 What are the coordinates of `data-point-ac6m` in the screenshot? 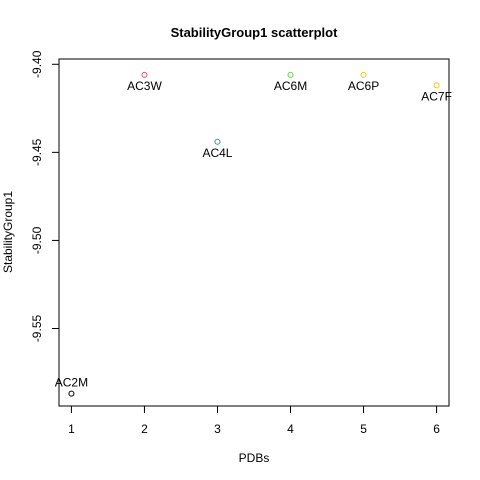 It's located at (290, 74).